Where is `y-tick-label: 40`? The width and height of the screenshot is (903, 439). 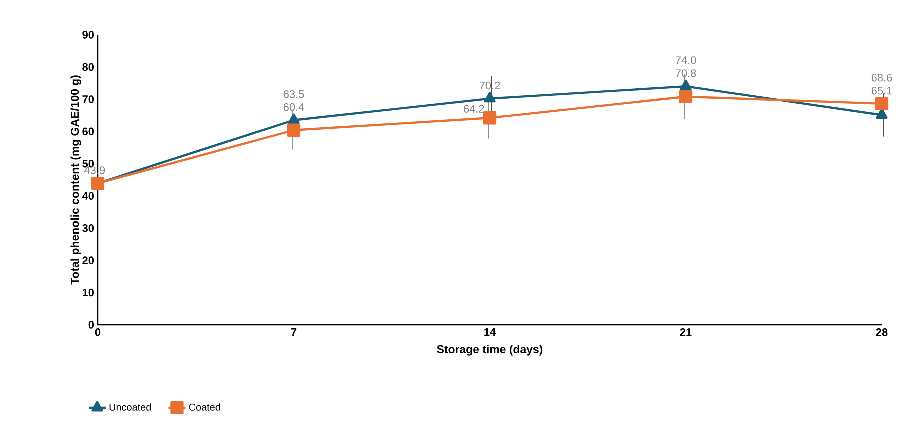 y-tick-label: 40 is located at coordinates (88, 196).